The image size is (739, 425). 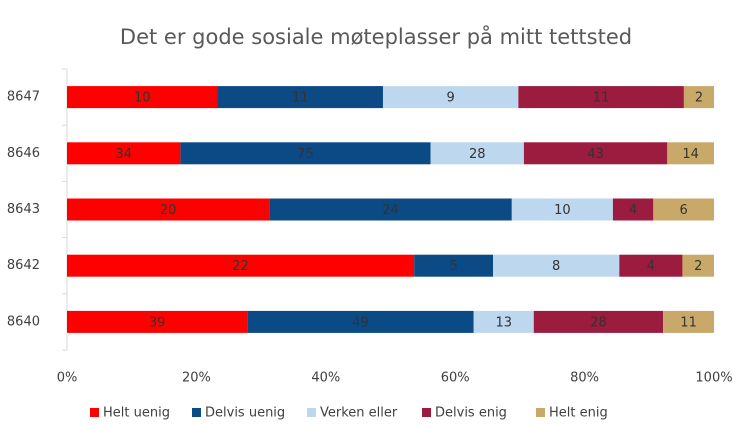 I want to click on legend-label: Verken eller, so click(x=359, y=413).